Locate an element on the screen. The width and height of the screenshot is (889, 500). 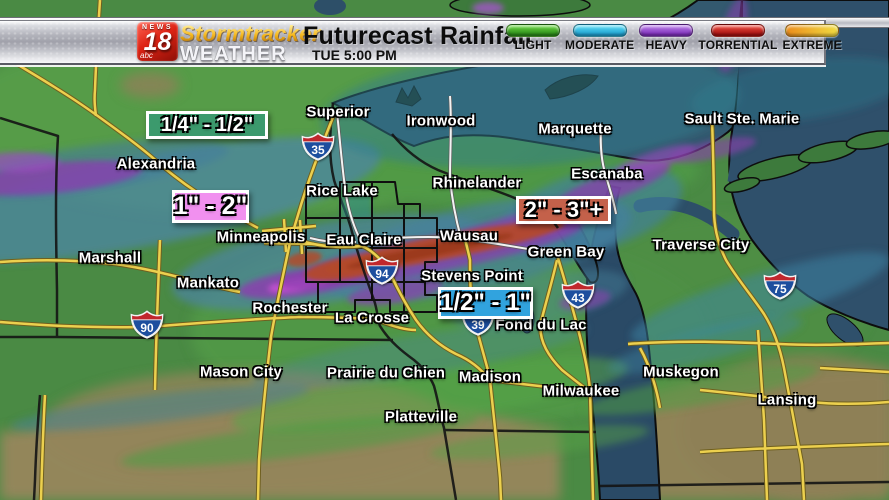
interstate-90-shield: 90 is located at coordinates (147, 327).